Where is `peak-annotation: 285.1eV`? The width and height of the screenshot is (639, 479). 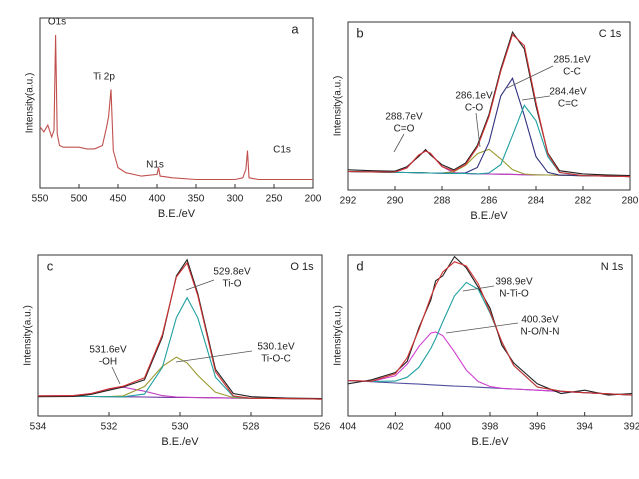 peak-annotation: 285.1eV is located at coordinates (572, 60).